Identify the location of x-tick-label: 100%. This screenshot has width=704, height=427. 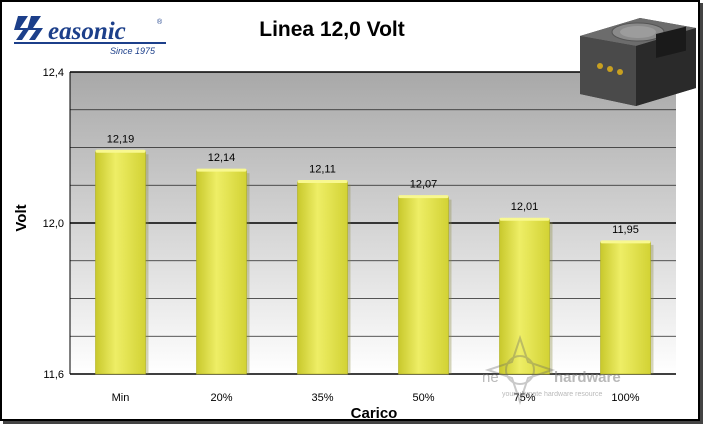
(625, 398).